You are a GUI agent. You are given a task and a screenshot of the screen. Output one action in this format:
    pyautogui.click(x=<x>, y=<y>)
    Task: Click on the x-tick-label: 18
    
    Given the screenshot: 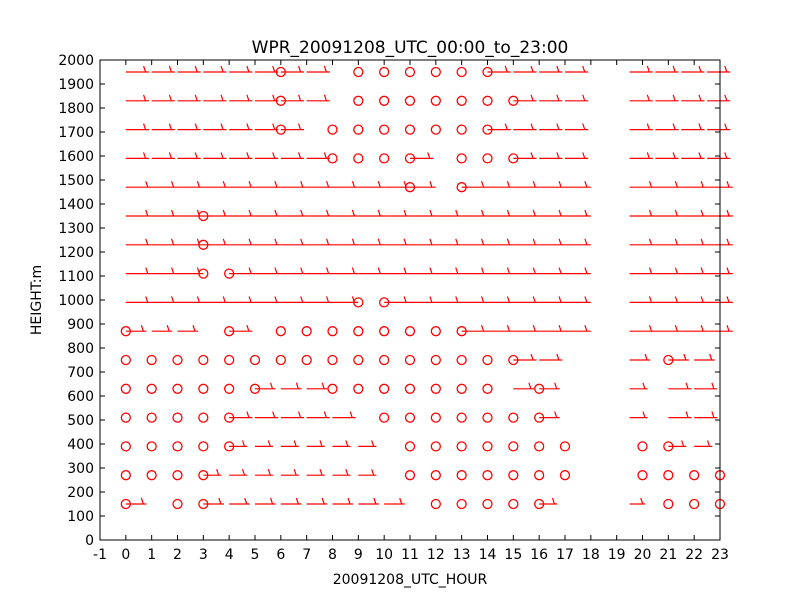 What is the action you would take?
    pyautogui.click(x=591, y=555)
    